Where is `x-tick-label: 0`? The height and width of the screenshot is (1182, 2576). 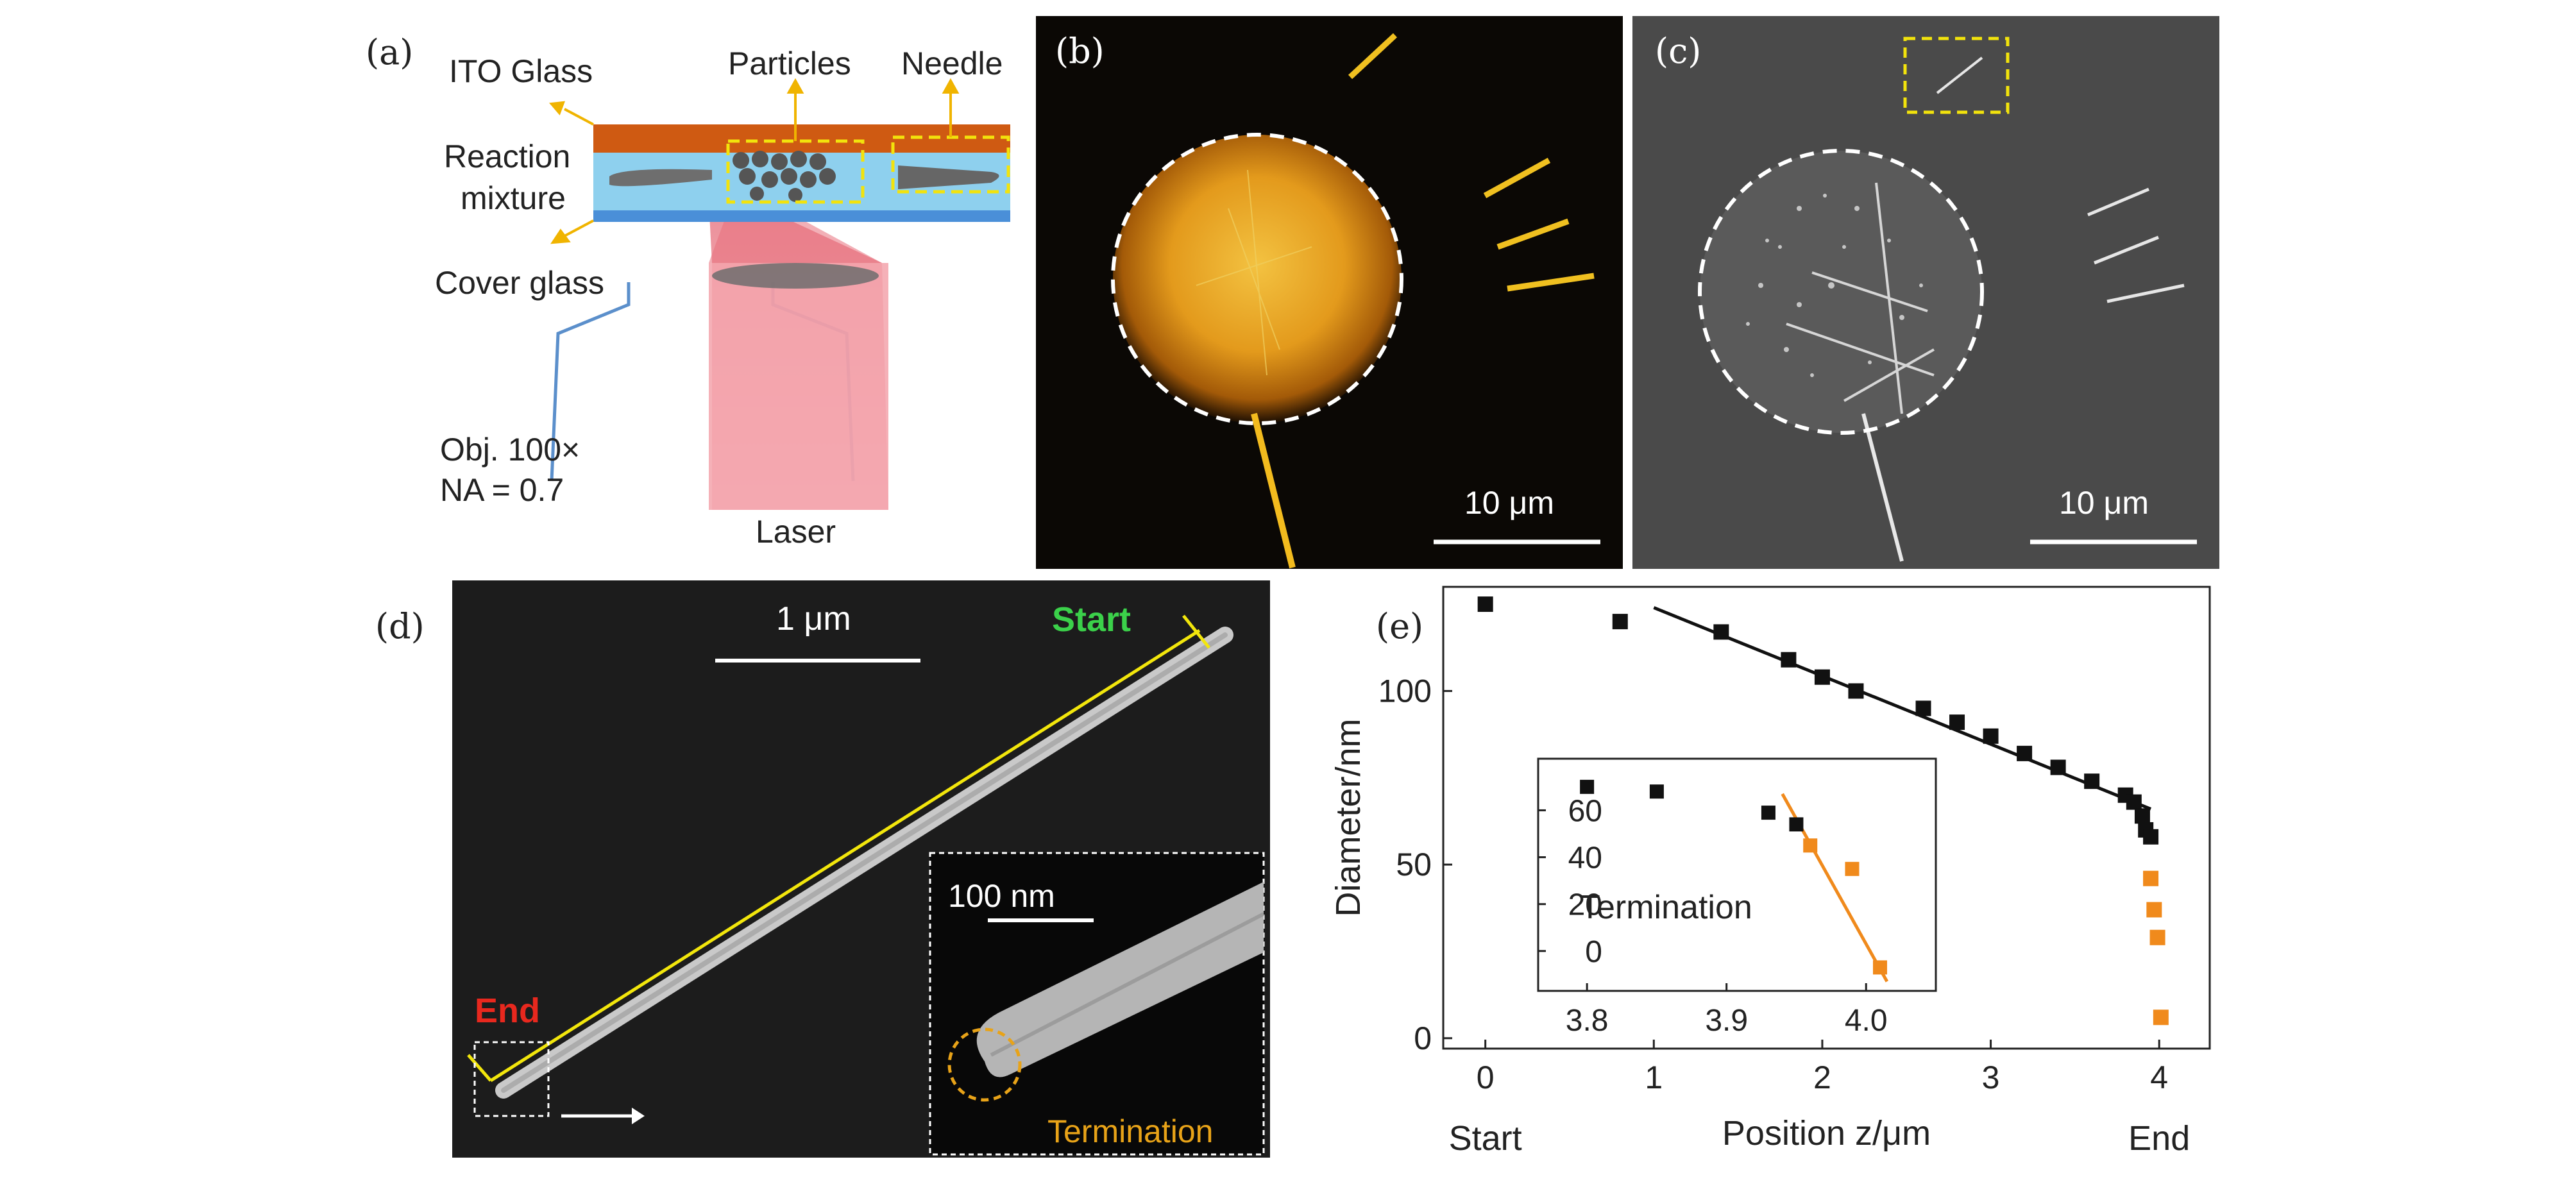 x-tick-label: 0 is located at coordinates (1486, 1077).